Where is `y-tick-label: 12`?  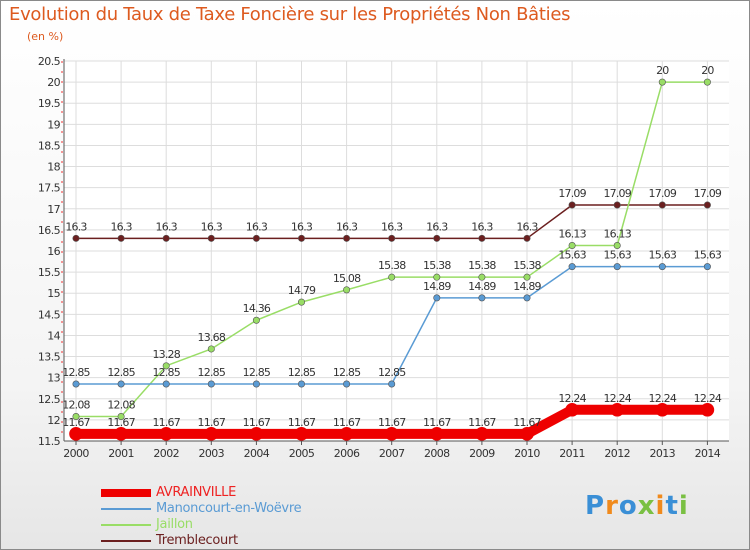
y-tick-label: 12 is located at coordinates (53, 420).